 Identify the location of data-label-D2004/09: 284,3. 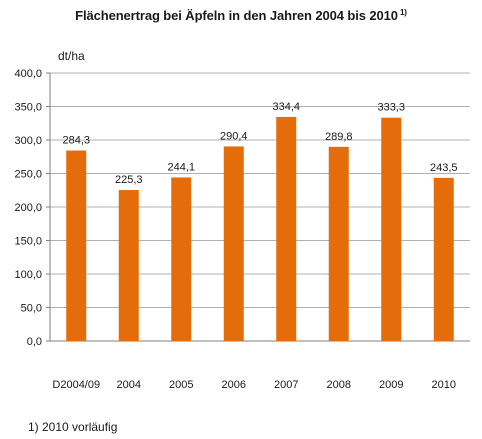
(76, 141).